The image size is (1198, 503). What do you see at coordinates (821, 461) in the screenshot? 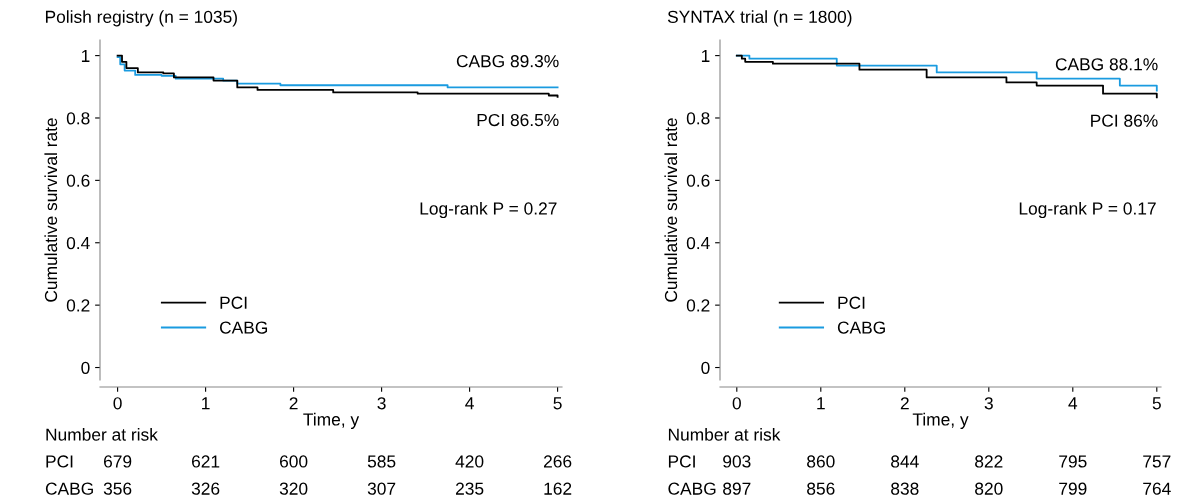
I see `text: 860` at bounding box center [821, 461].